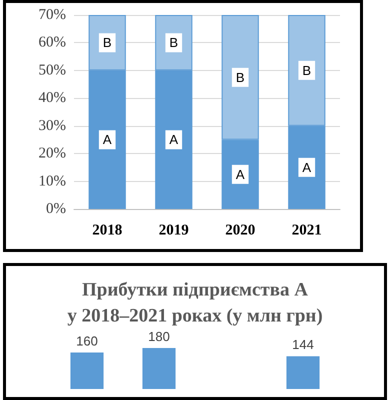  What do you see at coordinates (303, 344) in the screenshot?
I see `data-label: 144` at bounding box center [303, 344].